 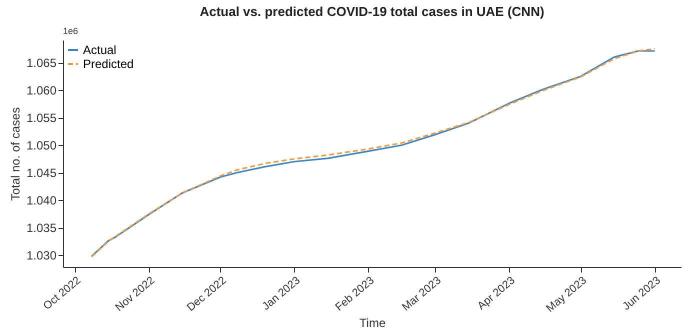 I want to click on legend-label: Predicted, so click(x=108, y=64).